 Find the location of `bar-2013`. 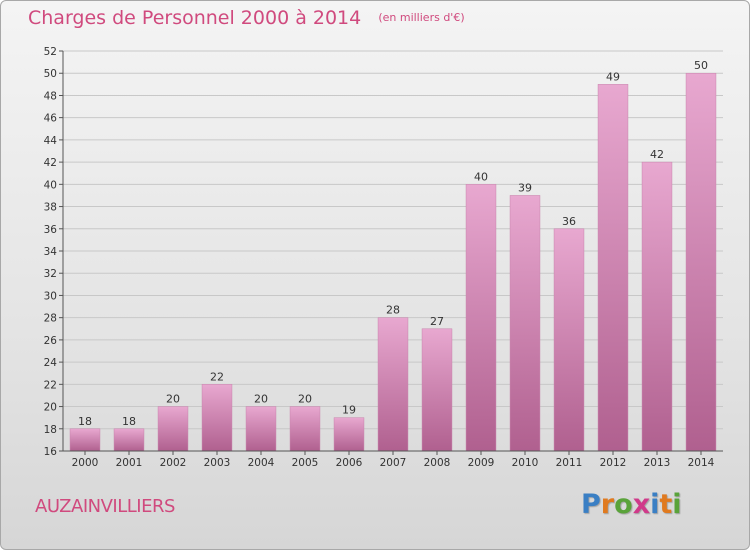

bar-2013 is located at coordinates (657, 306).